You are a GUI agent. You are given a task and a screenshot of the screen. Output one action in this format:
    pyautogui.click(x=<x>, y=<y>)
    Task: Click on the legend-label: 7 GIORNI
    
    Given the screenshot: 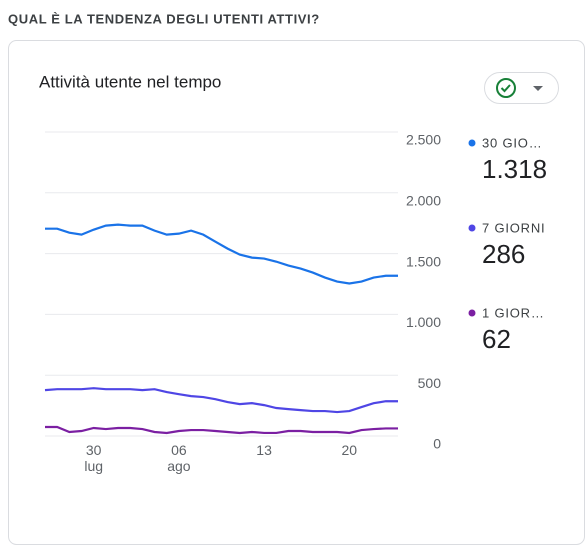 What is the action you would take?
    pyautogui.click(x=513, y=227)
    